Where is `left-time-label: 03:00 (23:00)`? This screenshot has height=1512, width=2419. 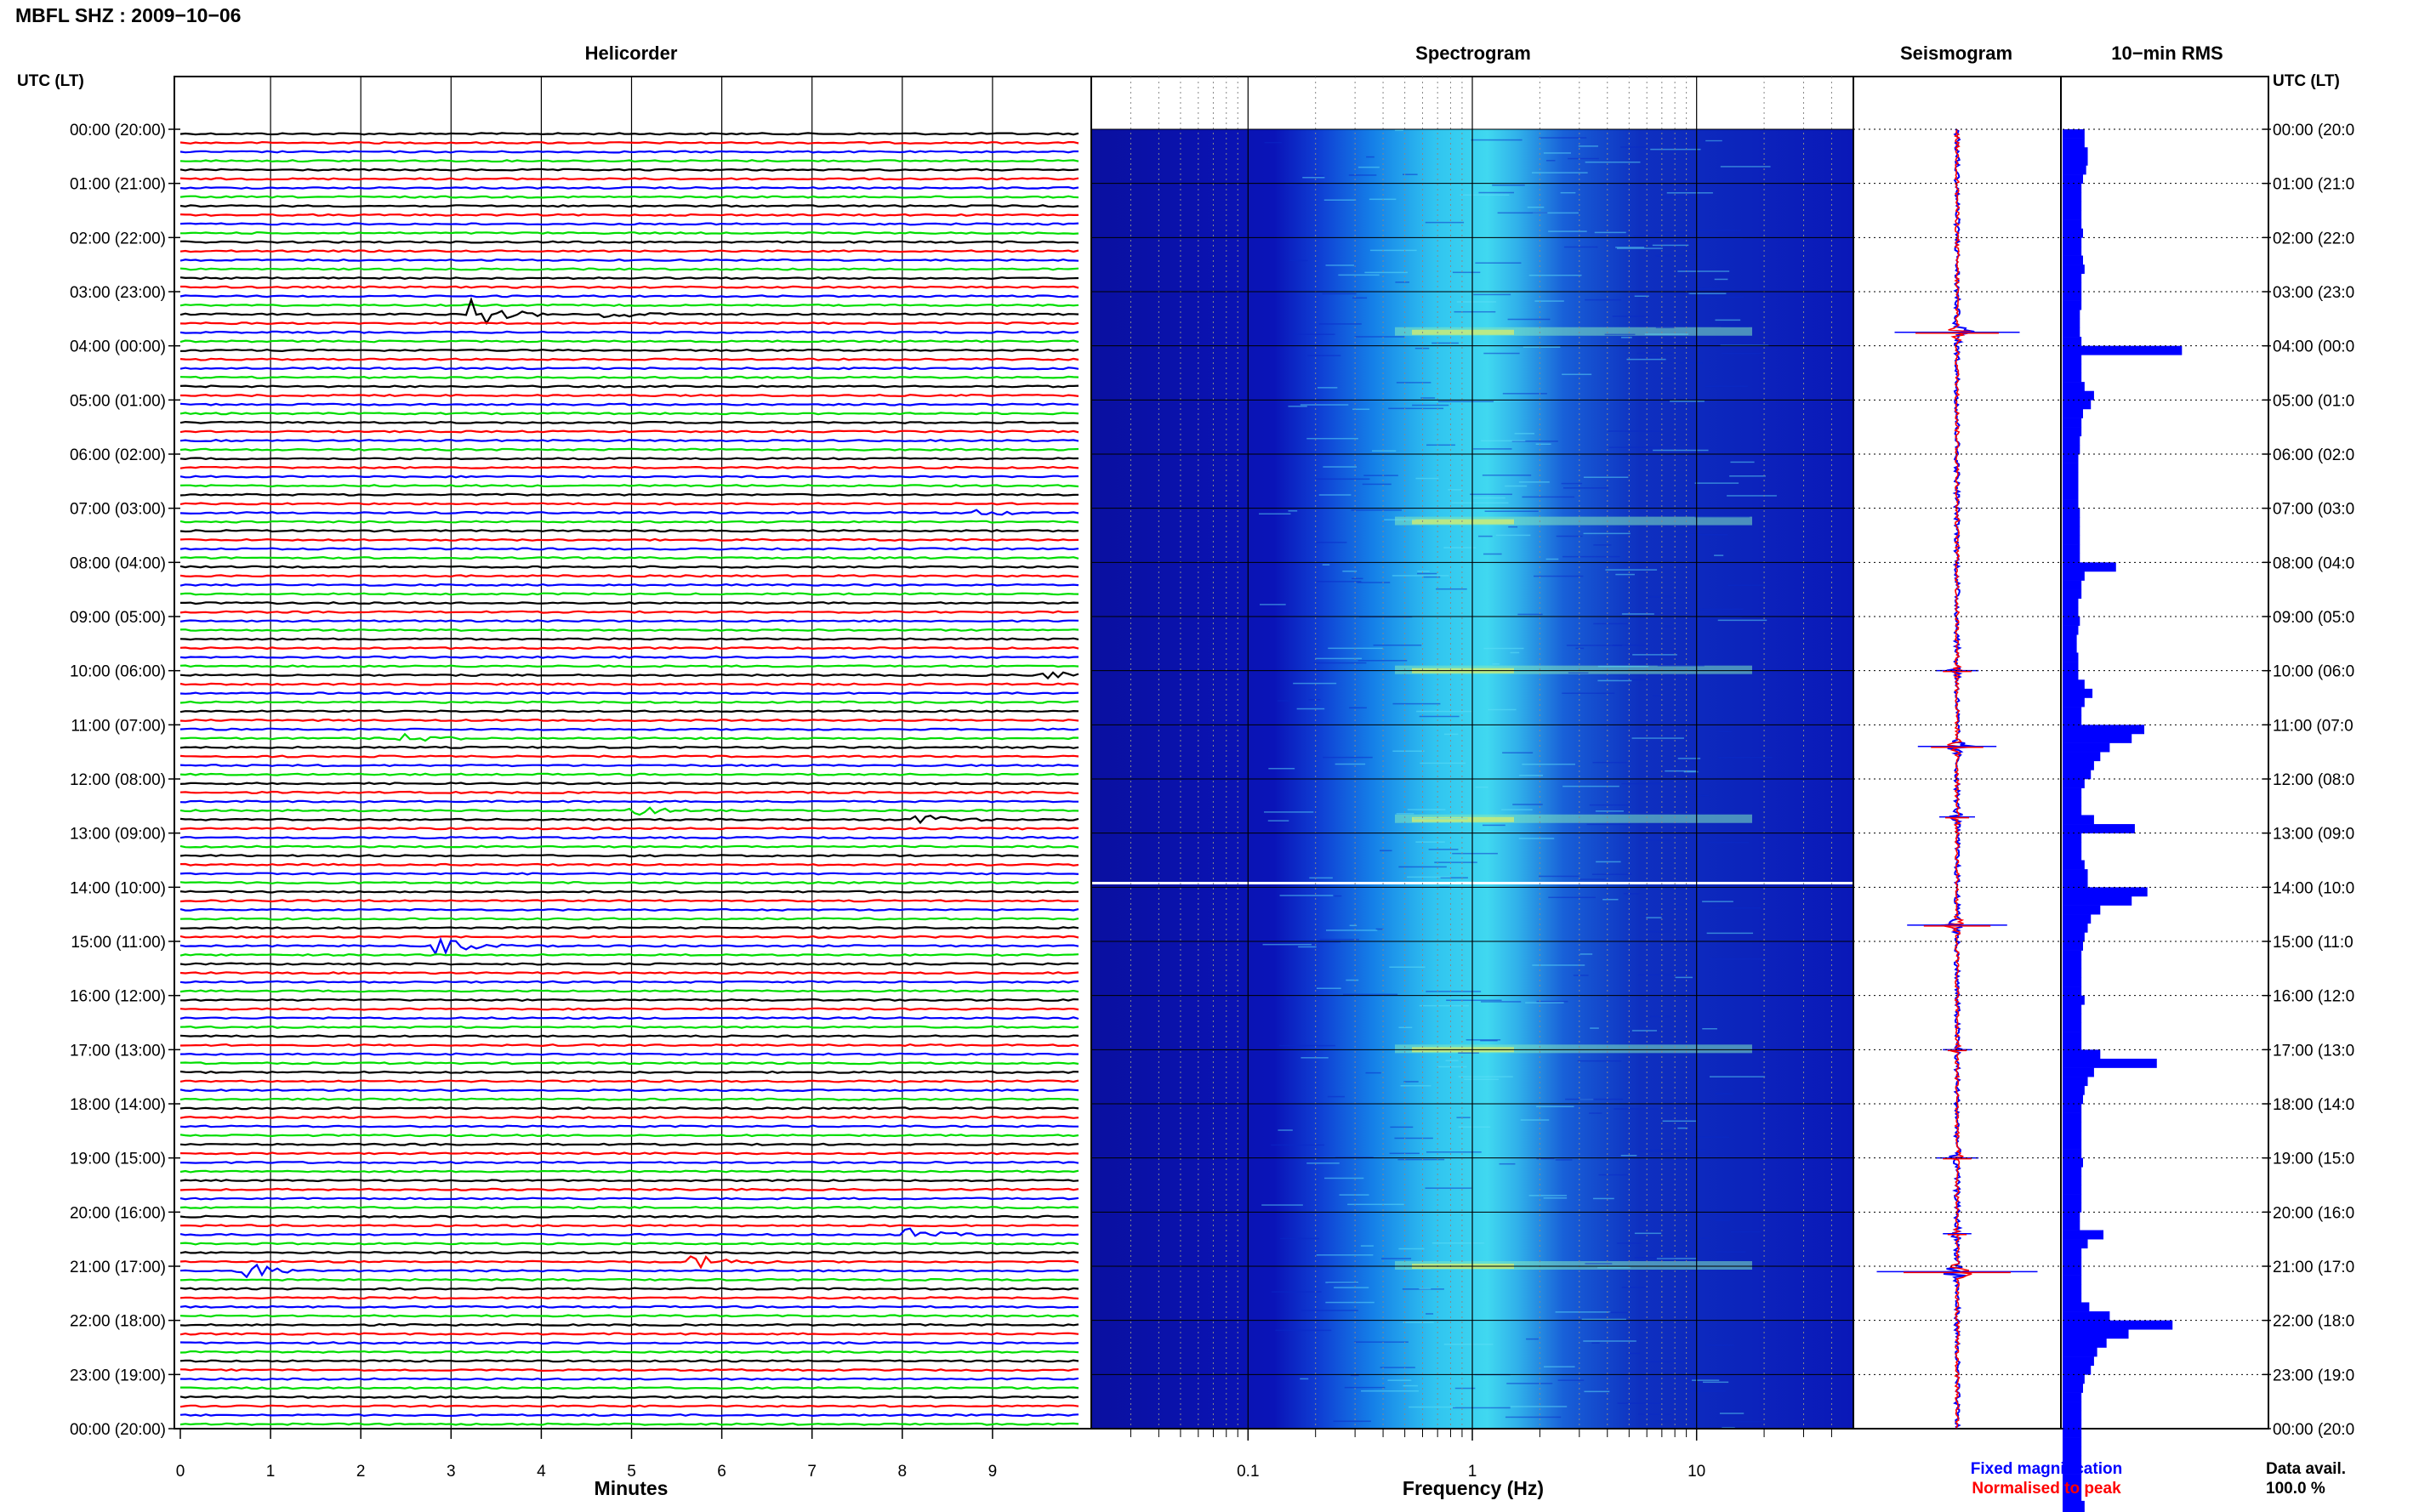 left-time-label: 03:00 (23:00) is located at coordinates (118, 293).